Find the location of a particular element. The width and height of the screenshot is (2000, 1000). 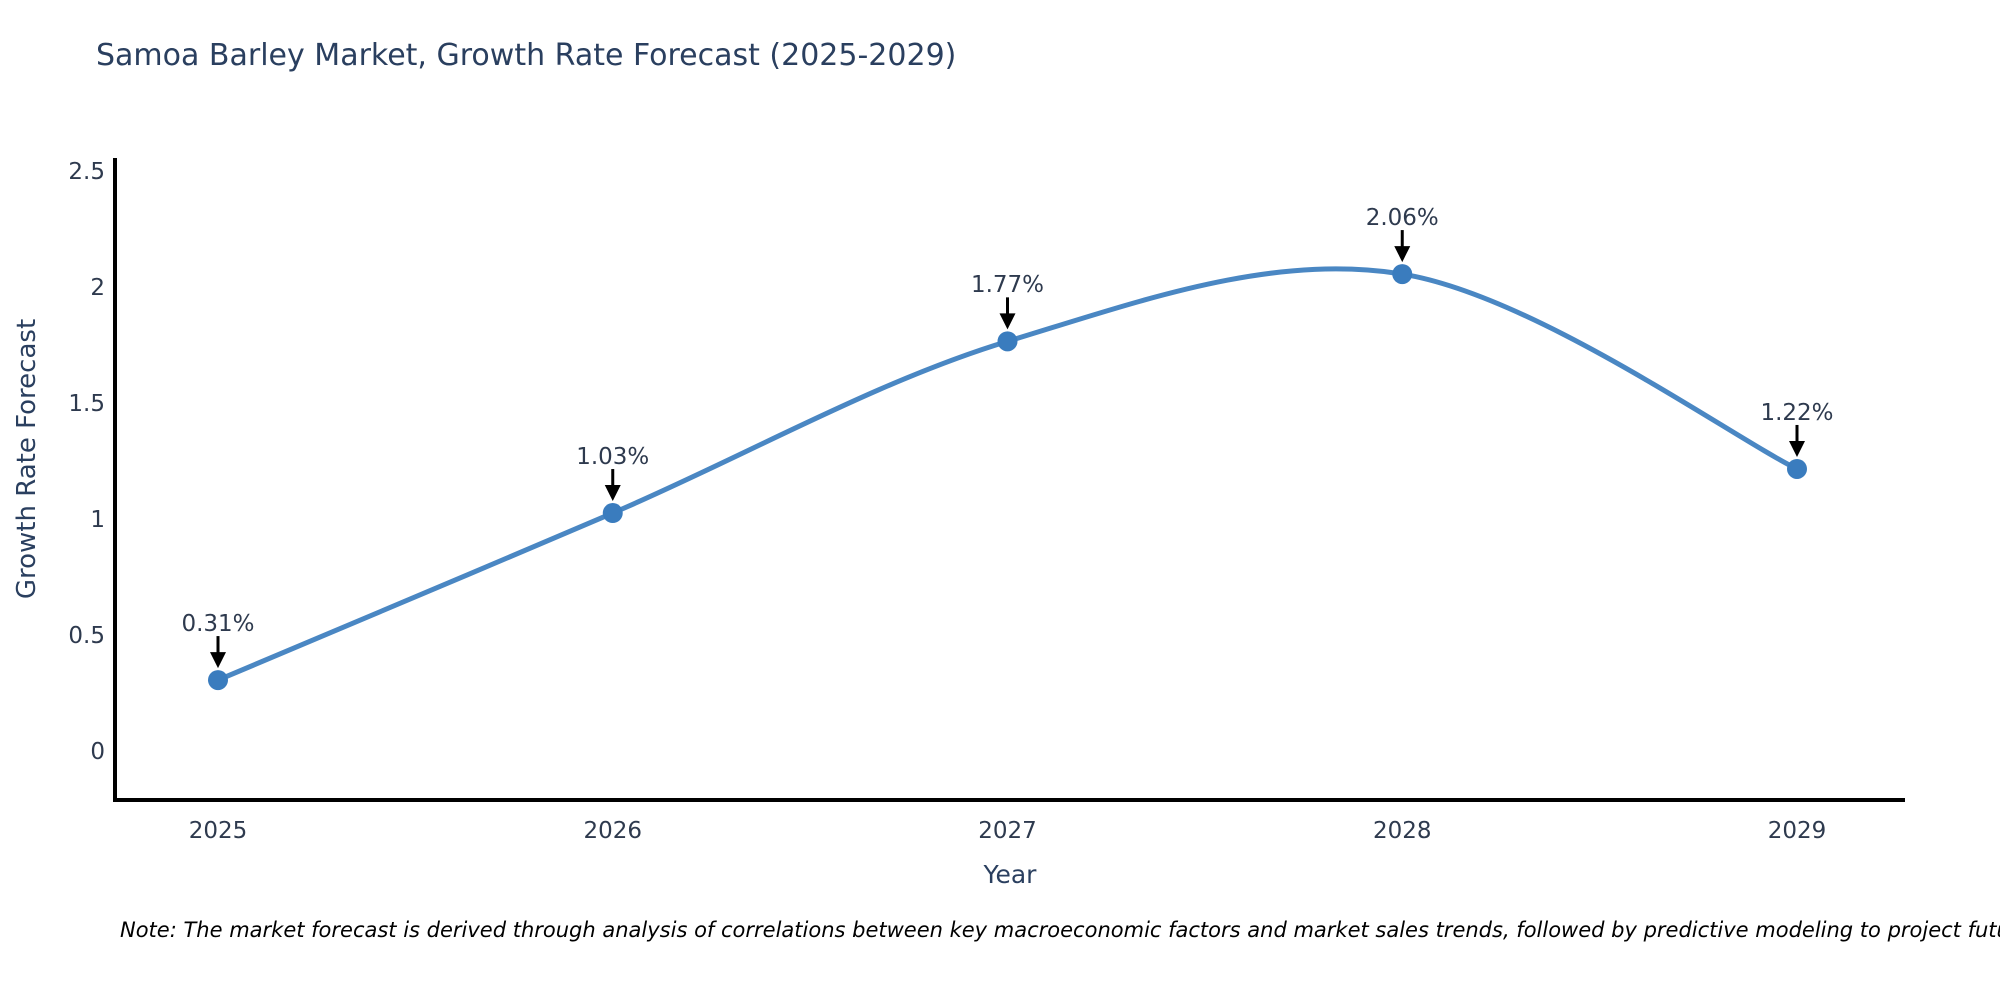

x-axis-title: Year is located at coordinates (1010, 874).